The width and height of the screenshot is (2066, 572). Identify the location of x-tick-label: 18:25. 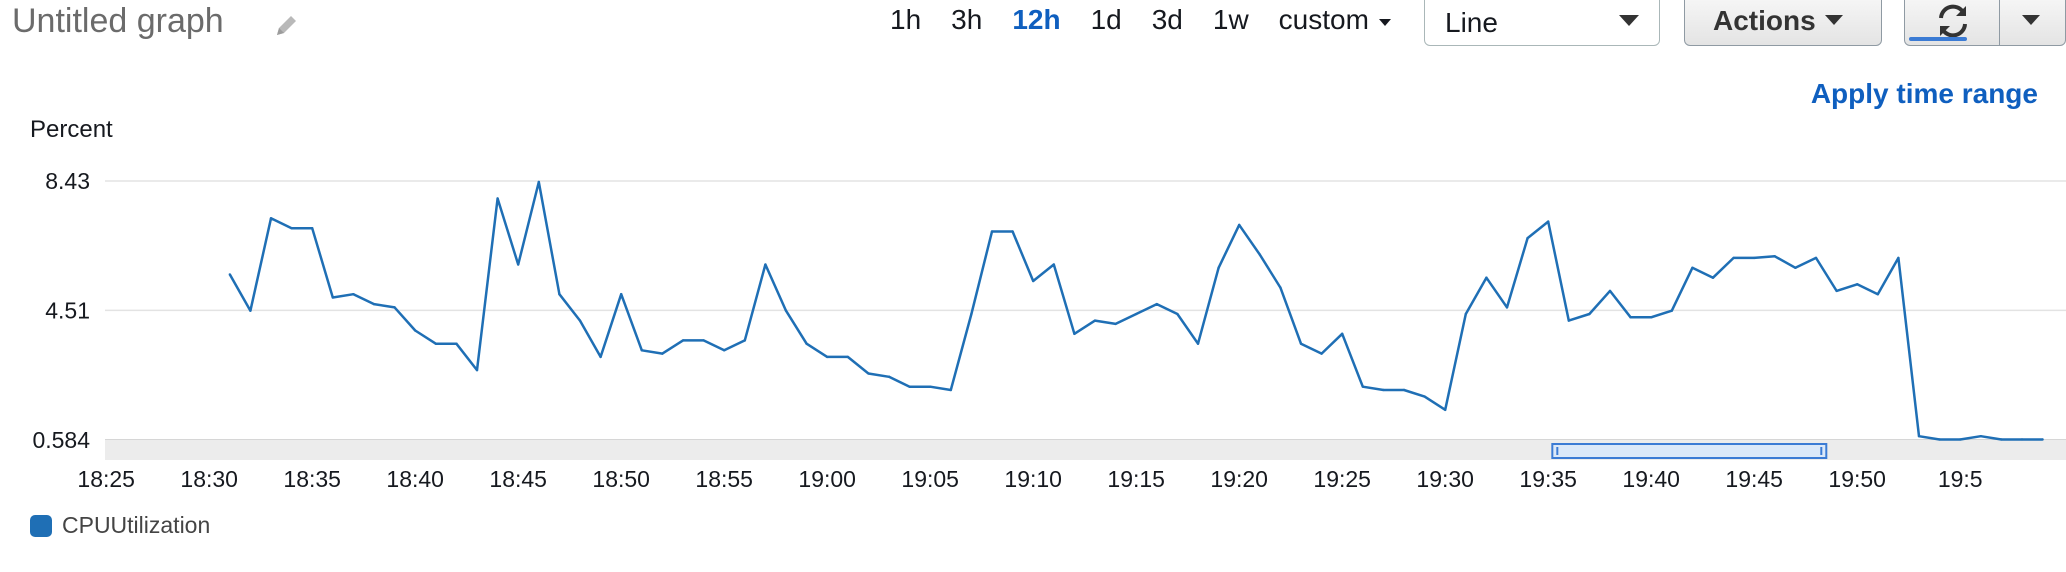
(106, 479).